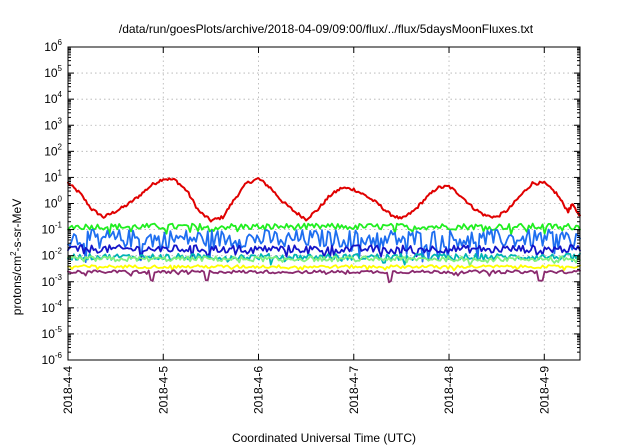 Image resolution: width=640 pixels, height=448 pixels. What do you see at coordinates (163, 390) in the screenshot?
I see `x-tick-label: 2018-4-5` at bounding box center [163, 390].